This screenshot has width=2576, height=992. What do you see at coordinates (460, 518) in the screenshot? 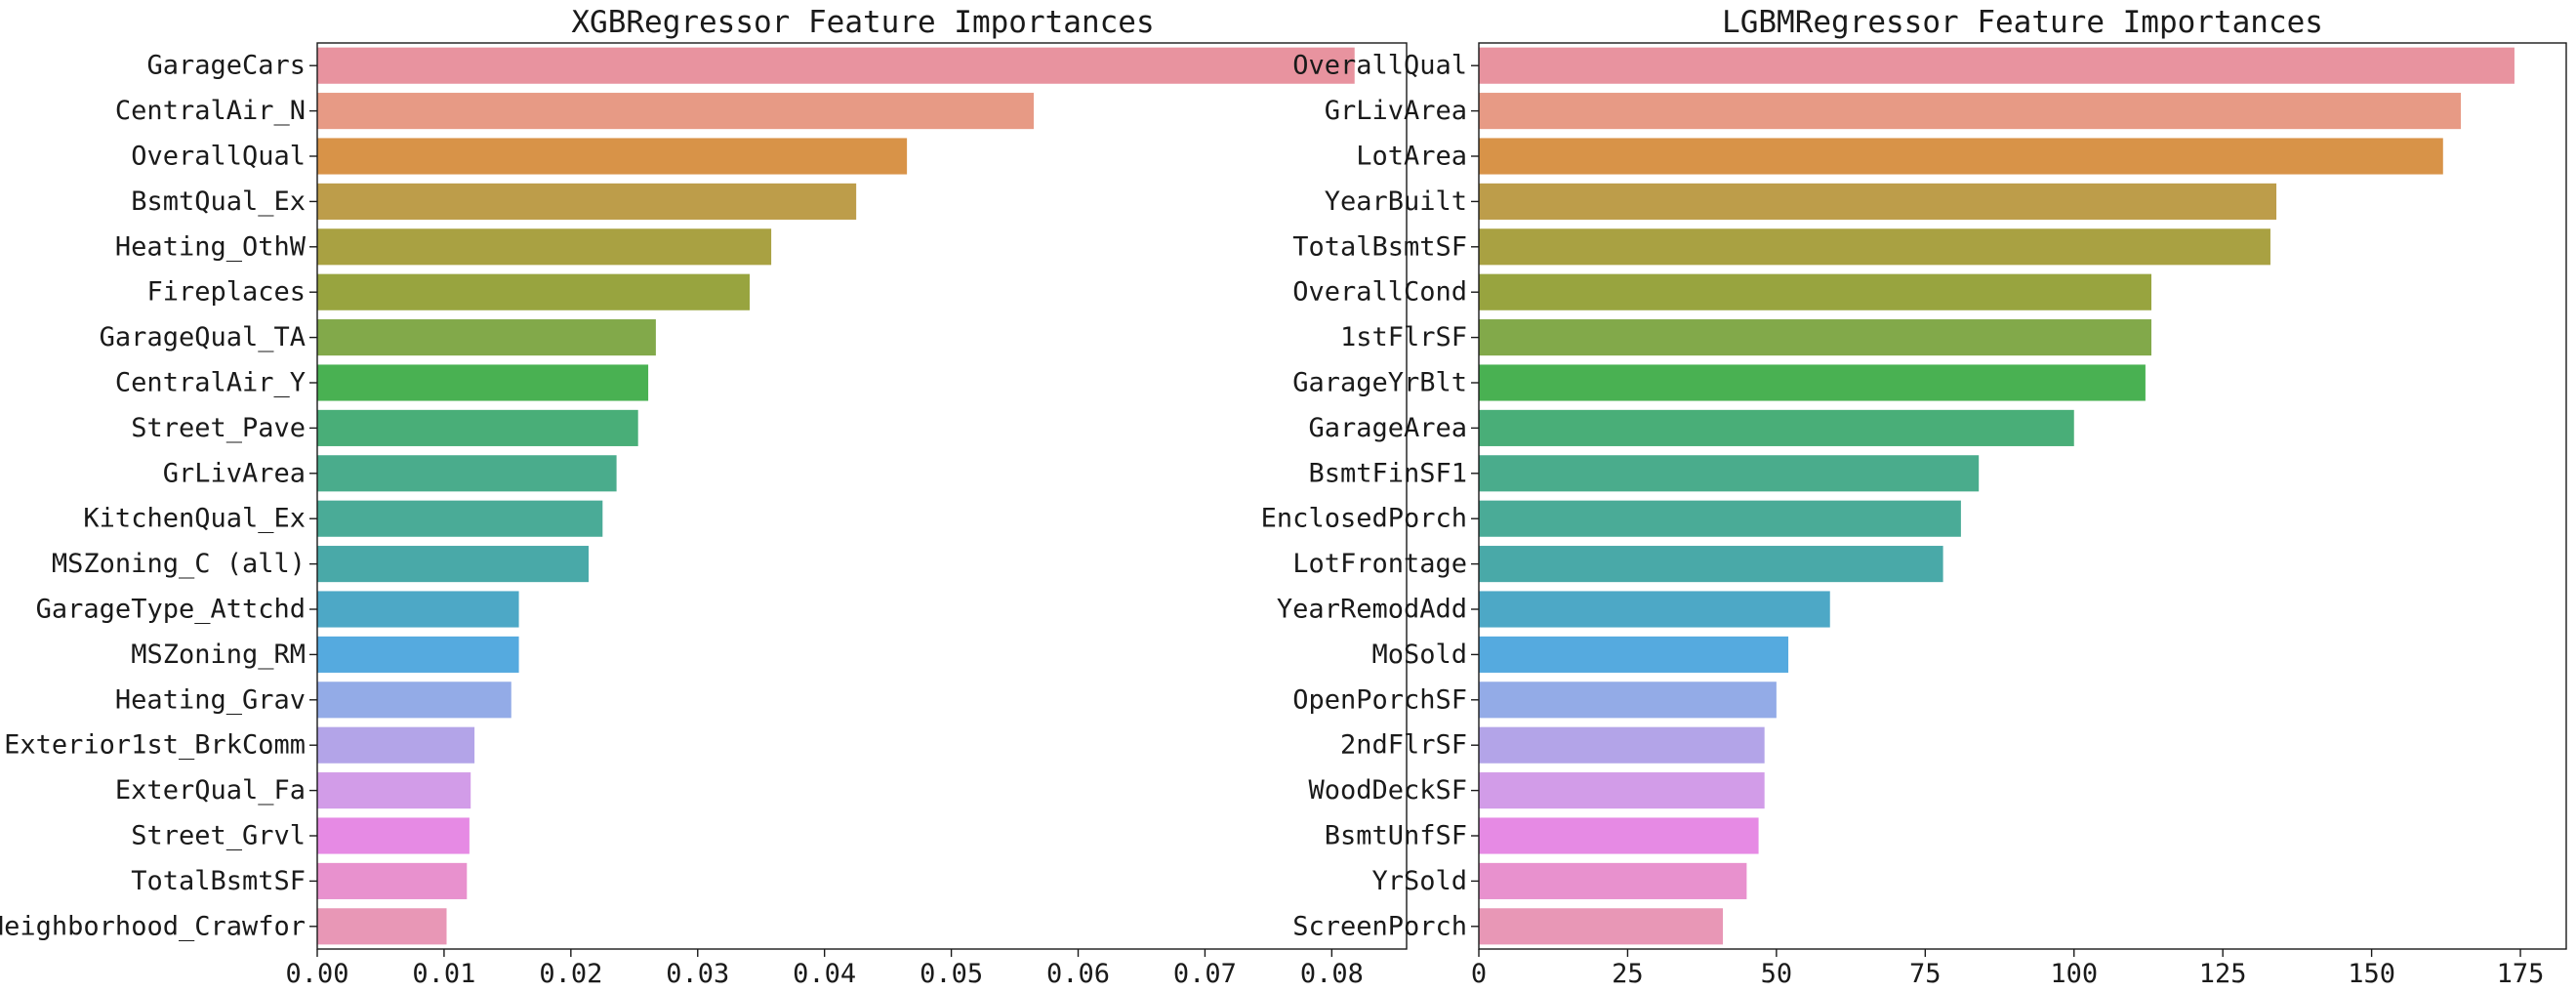
I see `xgb-bar-kitchenqual-ex` at bounding box center [460, 518].